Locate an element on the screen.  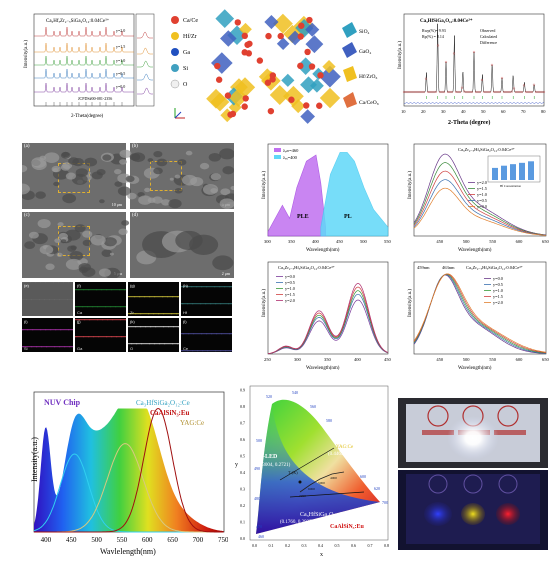
eds-map: (f) Ca is located at coordinates (100, 299).